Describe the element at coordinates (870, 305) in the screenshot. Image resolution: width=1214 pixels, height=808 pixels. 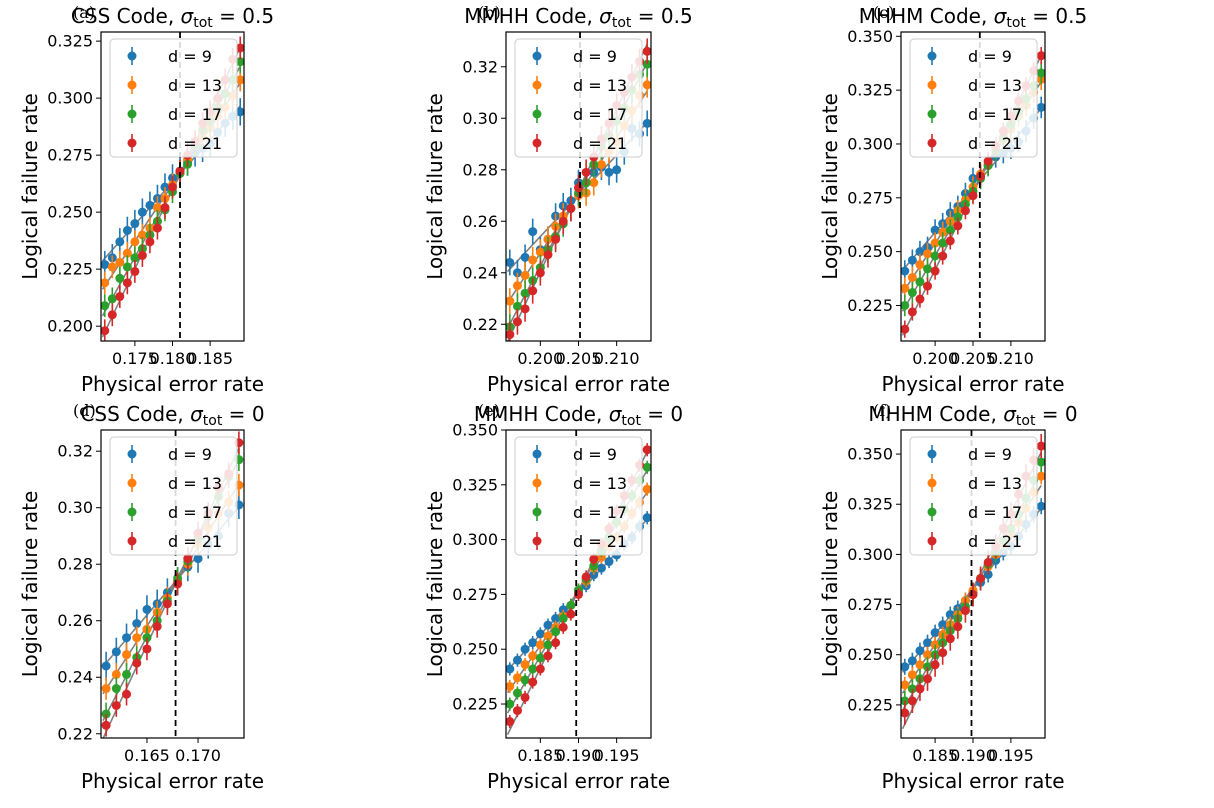
I see `y-tick-label: 0.225` at that location.